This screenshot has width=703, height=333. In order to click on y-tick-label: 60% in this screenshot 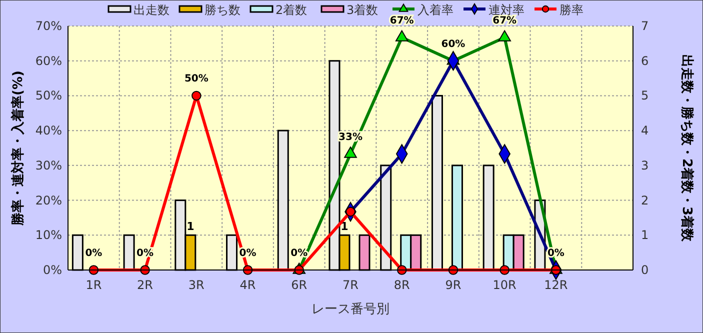, I will do `click(48, 61)`.